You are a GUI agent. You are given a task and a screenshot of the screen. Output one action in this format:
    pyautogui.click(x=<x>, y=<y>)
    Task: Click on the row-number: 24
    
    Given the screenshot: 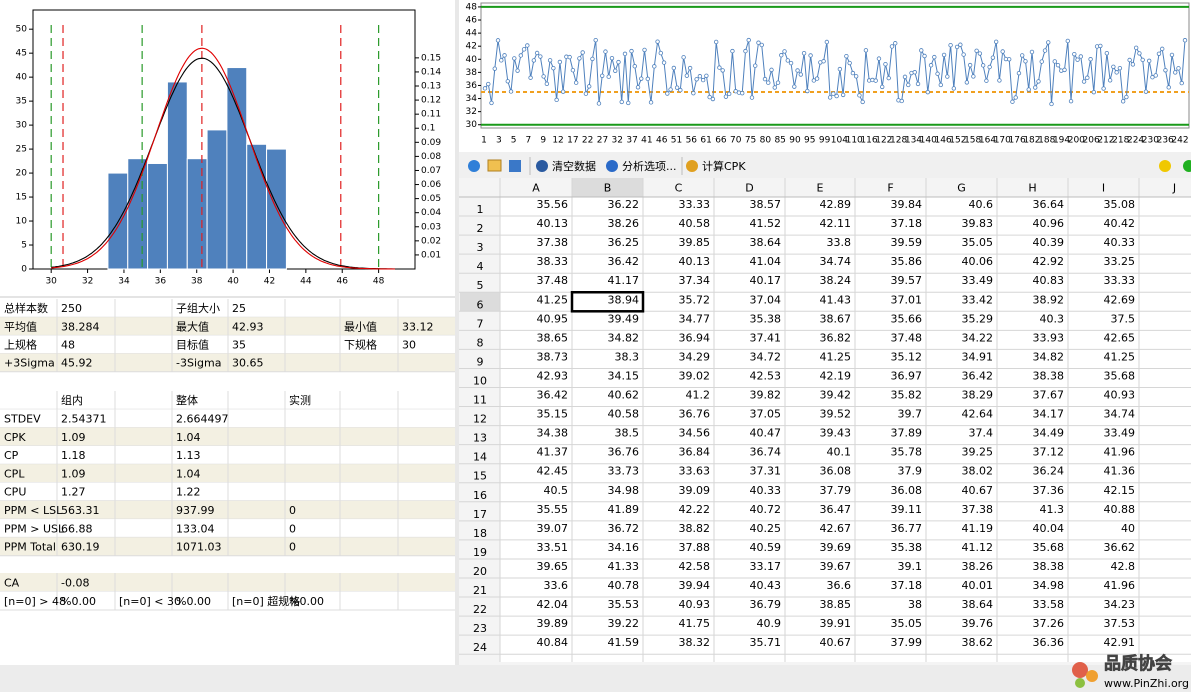 What is the action you would take?
    pyautogui.click(x=480, y=647)
    